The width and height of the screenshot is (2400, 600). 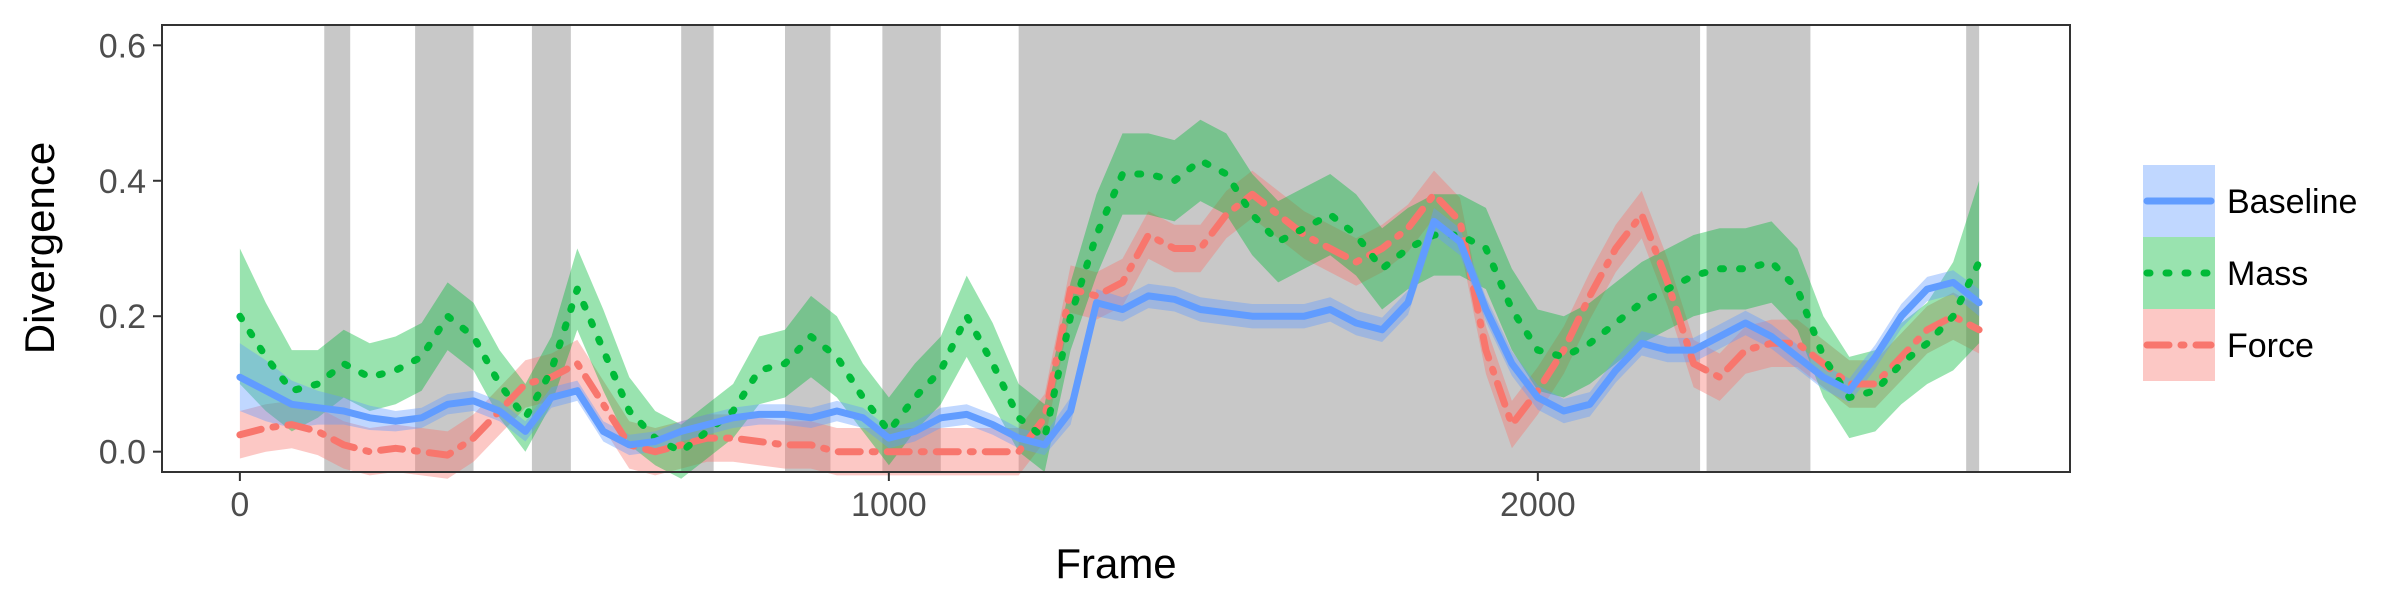 I want to click on legend-item-baseline: Baseline, so click(x=2250, y=201).